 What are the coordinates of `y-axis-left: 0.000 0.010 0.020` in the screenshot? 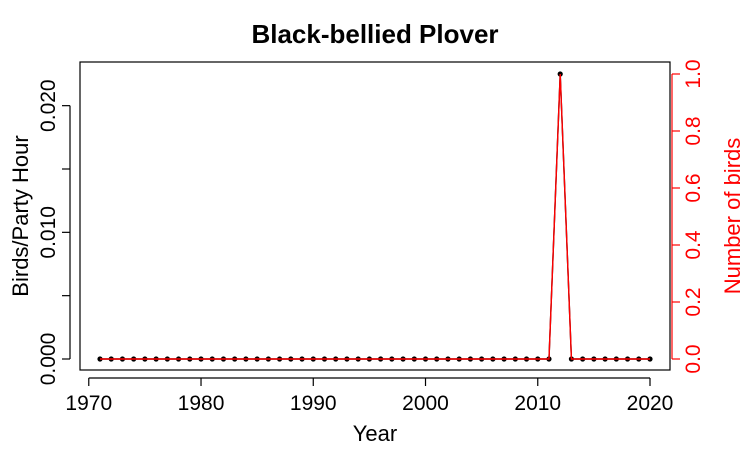 It's located at (54, 232).